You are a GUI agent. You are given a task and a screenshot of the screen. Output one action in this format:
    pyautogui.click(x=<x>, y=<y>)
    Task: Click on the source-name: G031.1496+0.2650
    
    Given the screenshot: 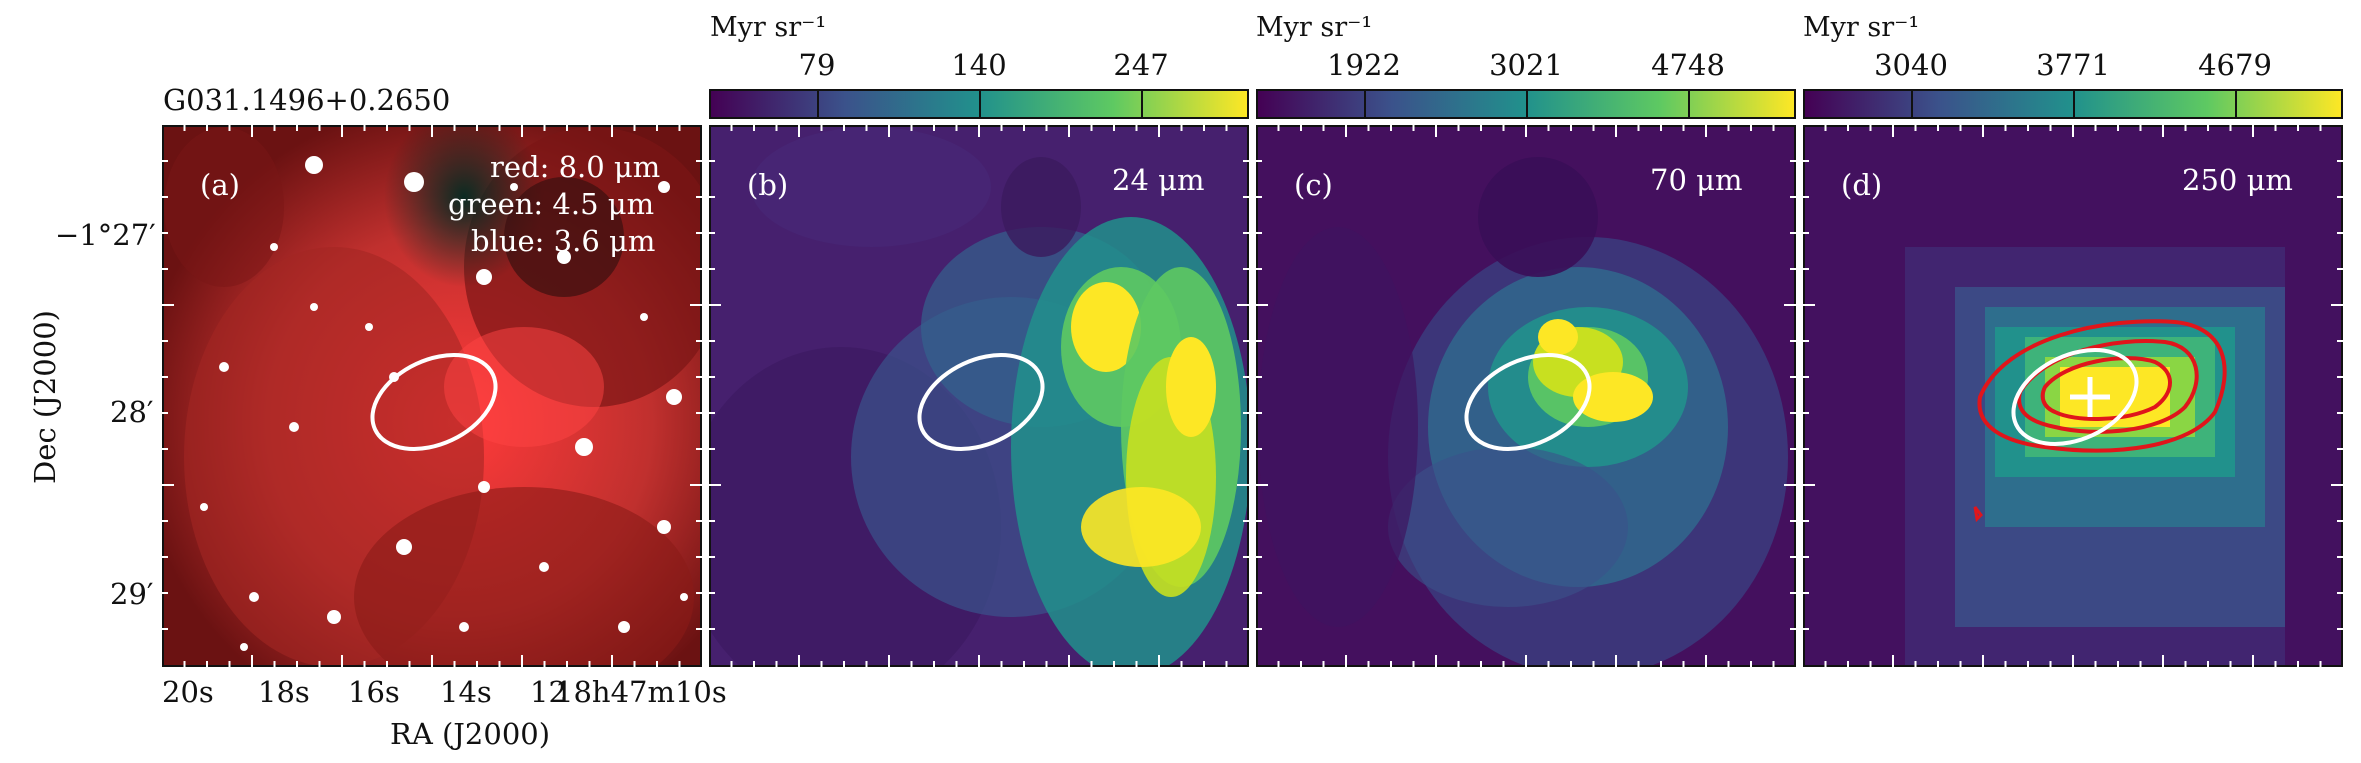 What is the action you would take?
    pyautogui.click(x=307, y=100)
    